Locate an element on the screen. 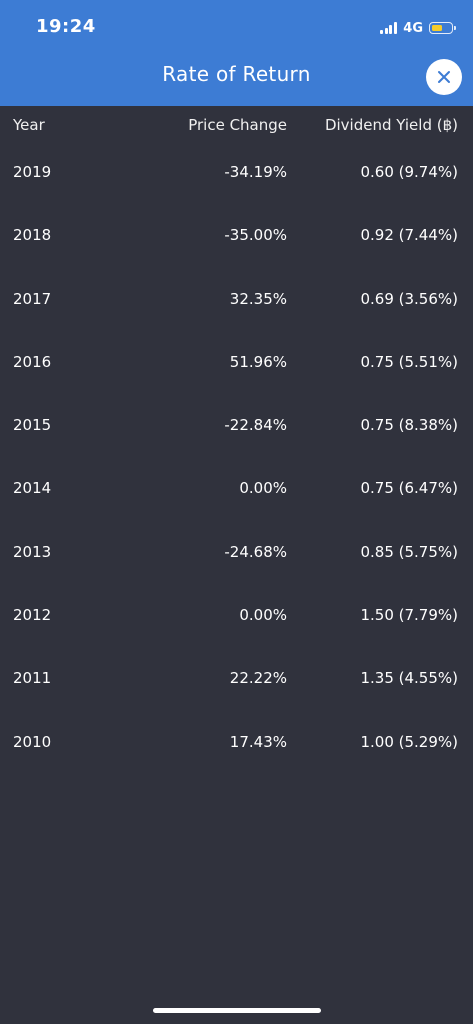 This screenshot has width=473, height=1024. row-price-change: -24.68% is located at coordinates (255, 551).